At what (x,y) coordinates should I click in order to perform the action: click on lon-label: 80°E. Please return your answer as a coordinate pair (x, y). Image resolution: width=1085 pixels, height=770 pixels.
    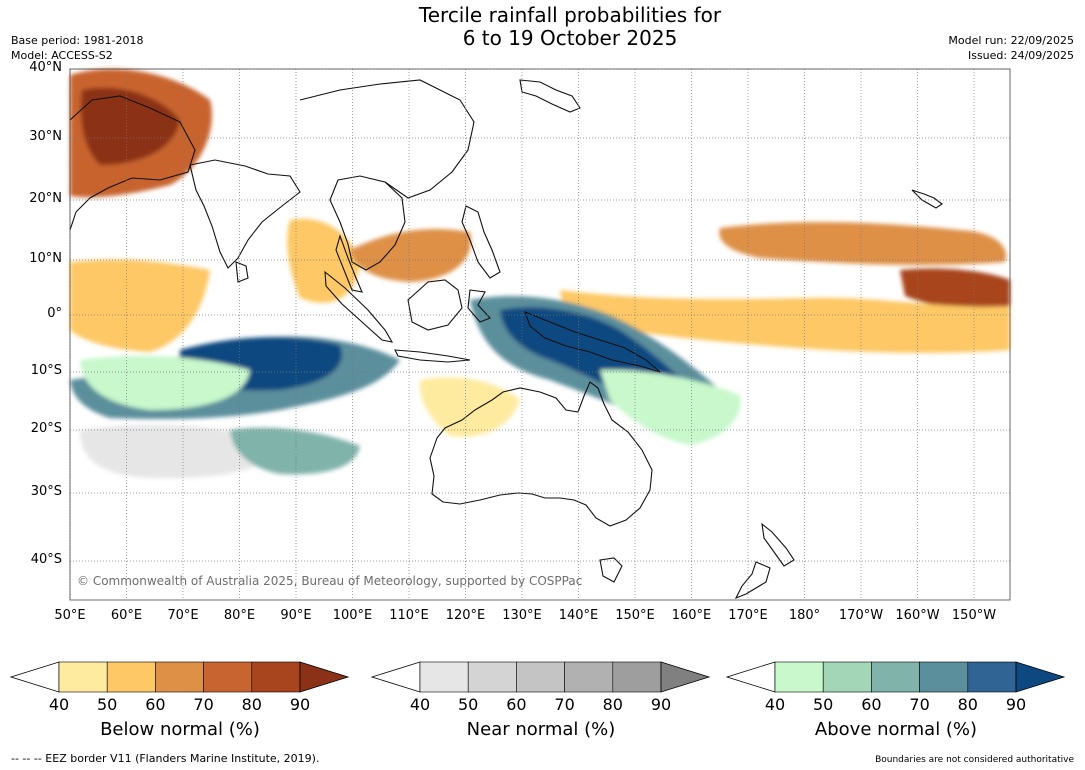
    Looking at the image, I should click on (239, 615).